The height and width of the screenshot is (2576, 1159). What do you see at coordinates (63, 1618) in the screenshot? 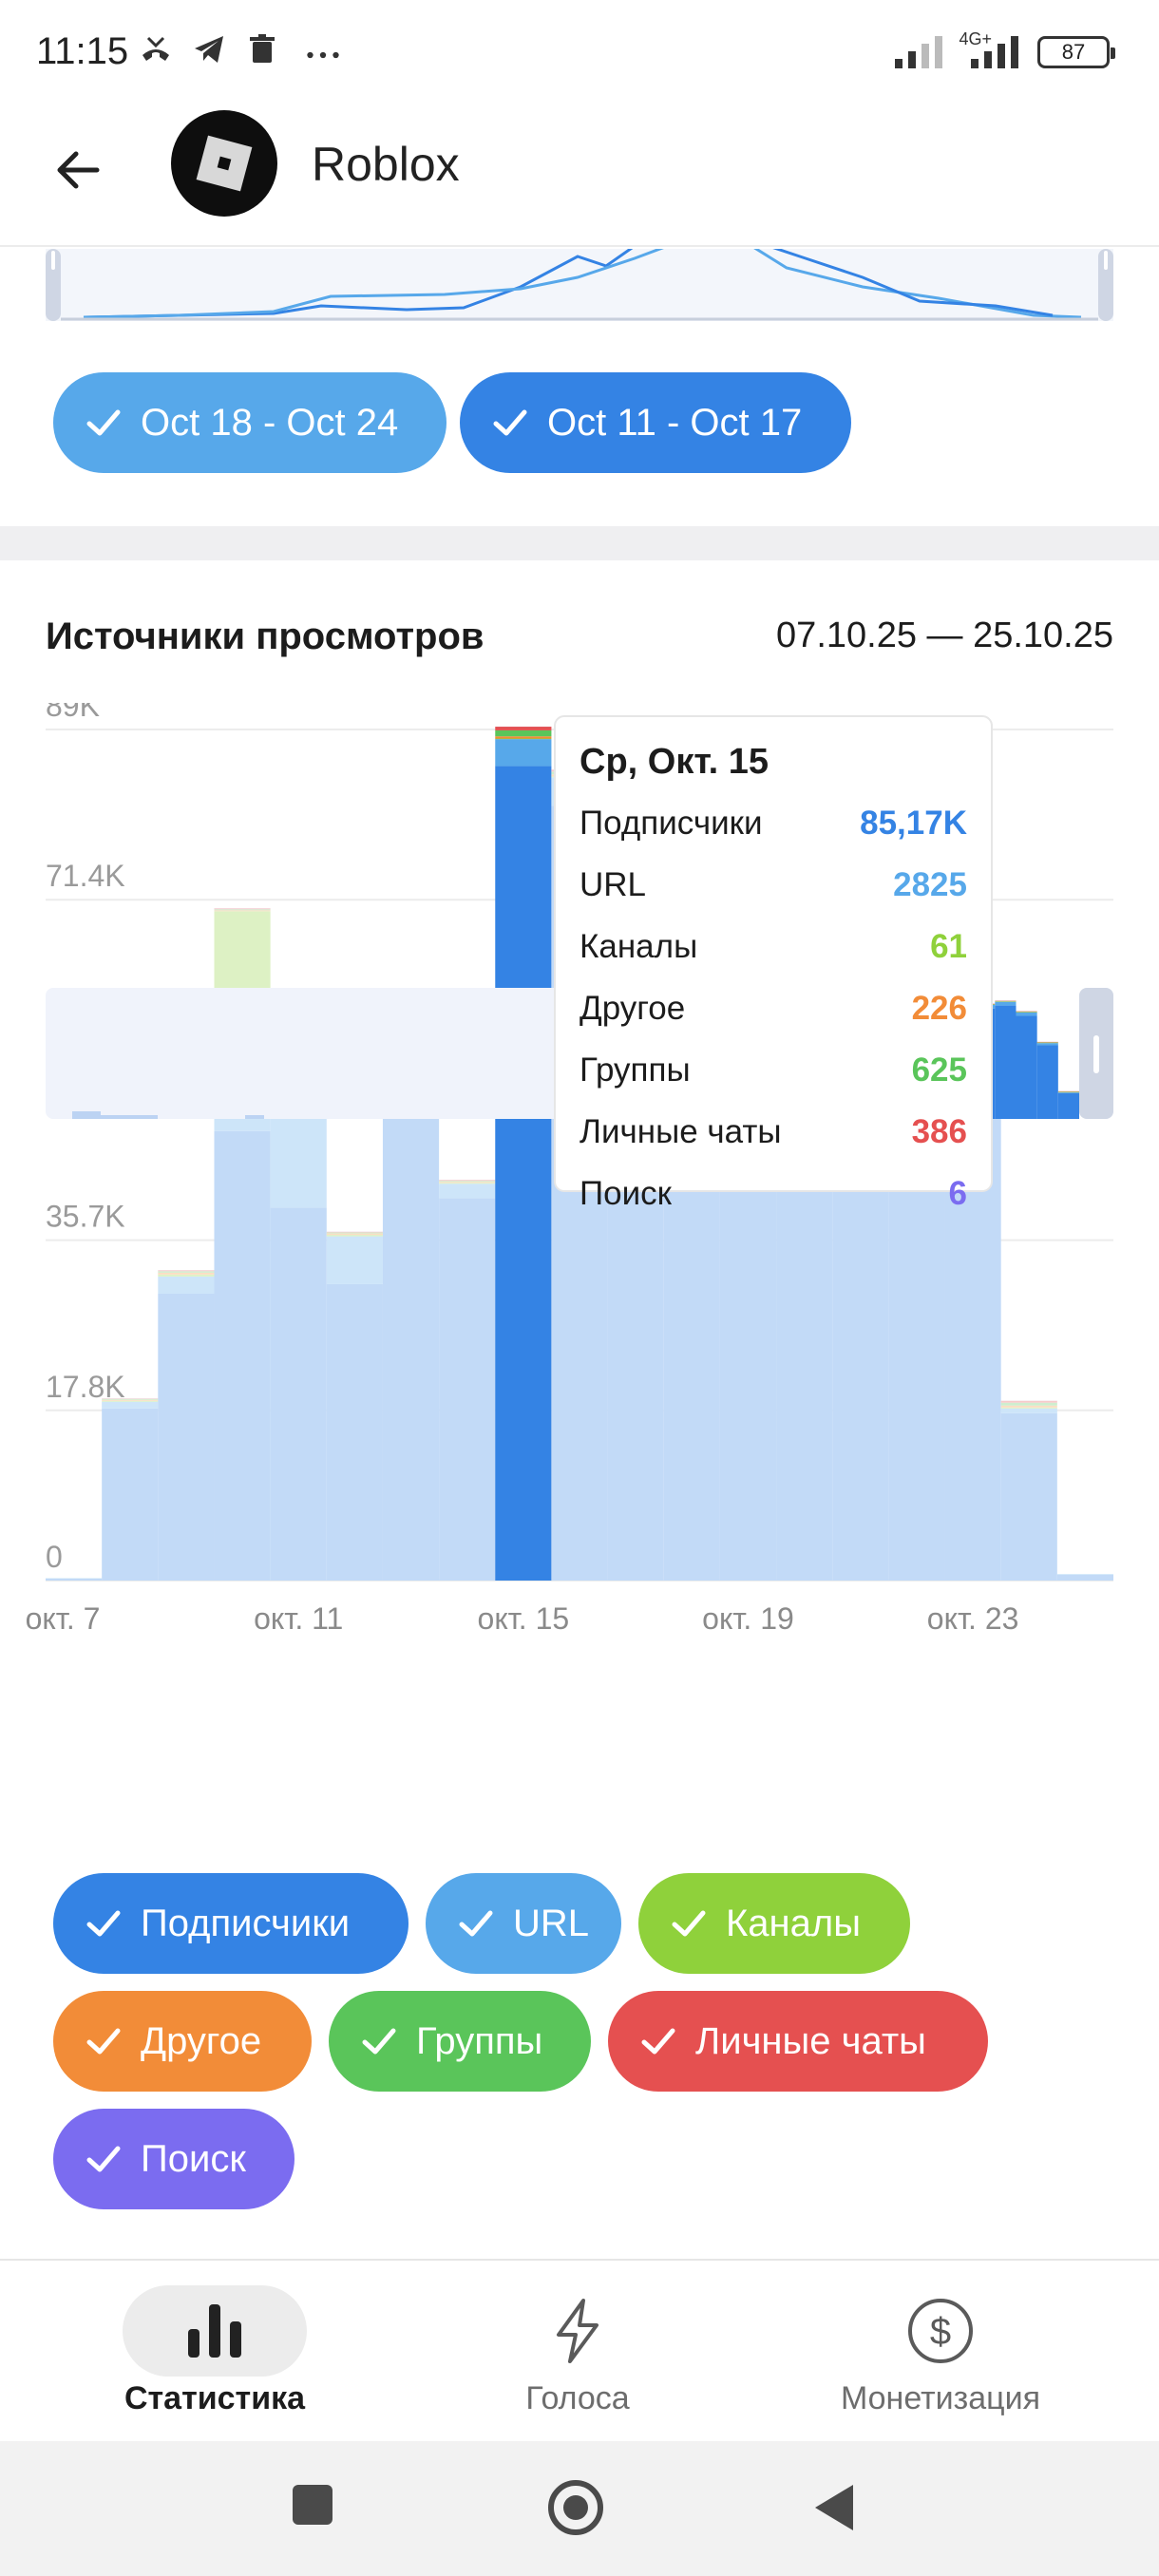
I see `x-tick-label: окт. 7` at bounding box center [63, 1618].